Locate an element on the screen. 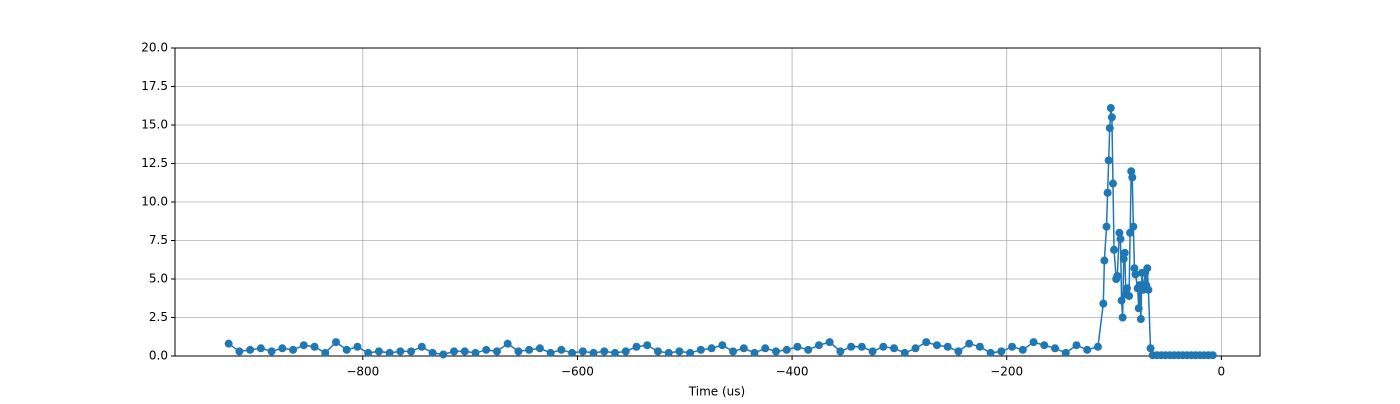  y-tick-label: 17.5 is located at coordinates (154, 86).